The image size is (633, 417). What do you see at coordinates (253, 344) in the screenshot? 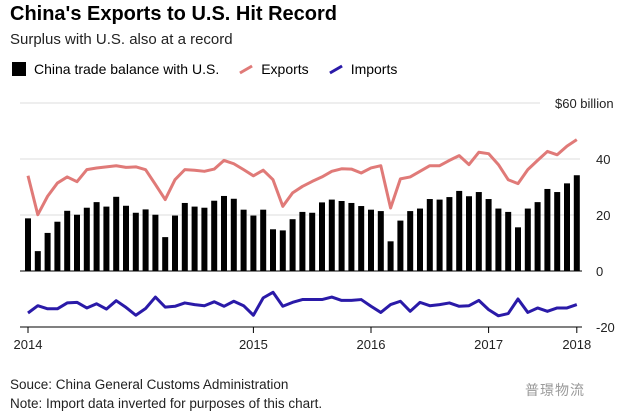
I see `x-tick-label: 2015` at bounding box center [253, 344].